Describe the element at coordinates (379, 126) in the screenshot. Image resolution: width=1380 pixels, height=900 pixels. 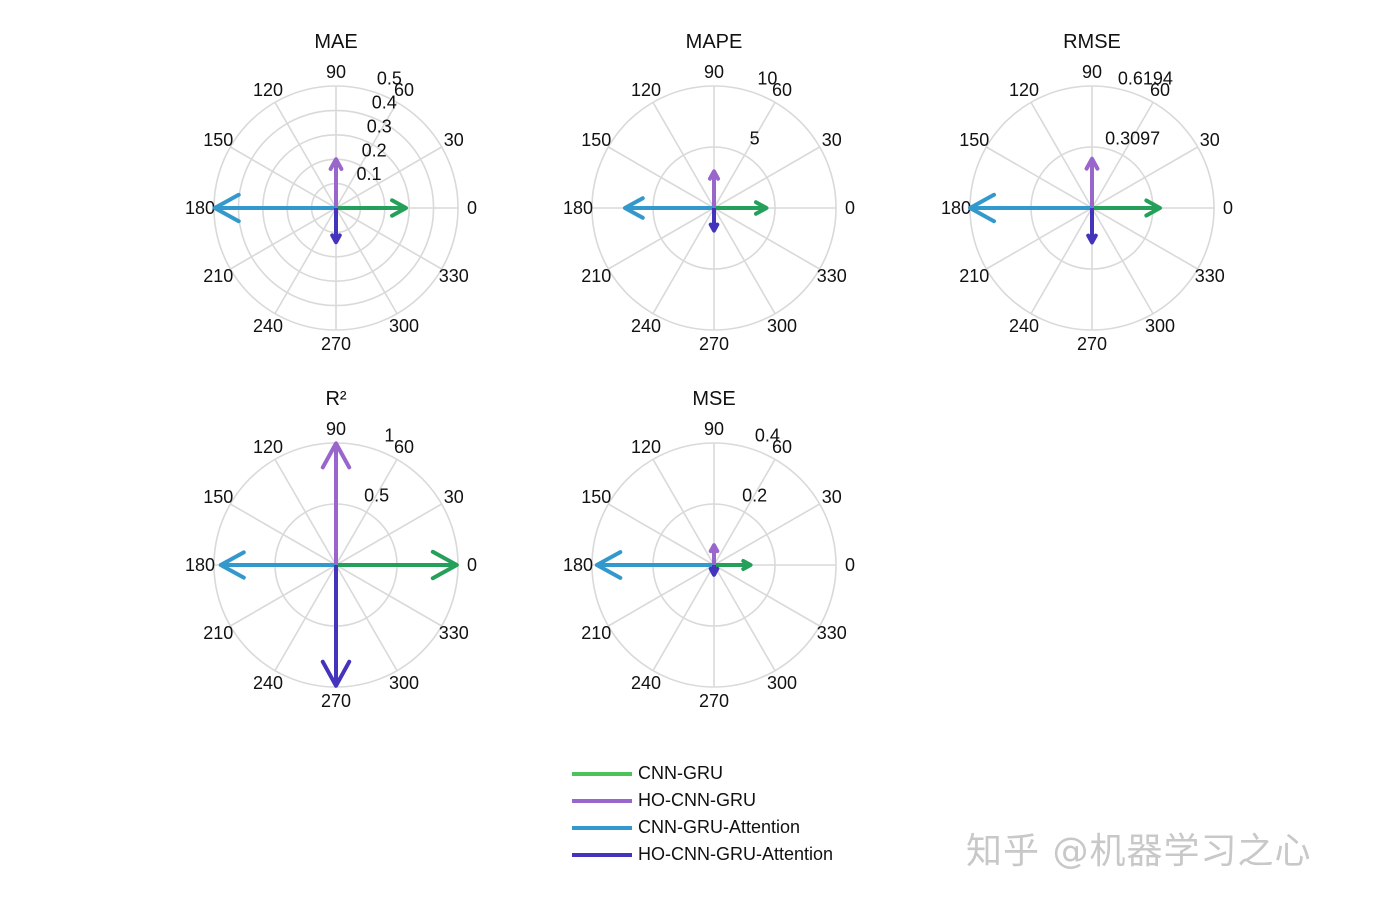
I see `r-tick-label: 0.3` at that location.